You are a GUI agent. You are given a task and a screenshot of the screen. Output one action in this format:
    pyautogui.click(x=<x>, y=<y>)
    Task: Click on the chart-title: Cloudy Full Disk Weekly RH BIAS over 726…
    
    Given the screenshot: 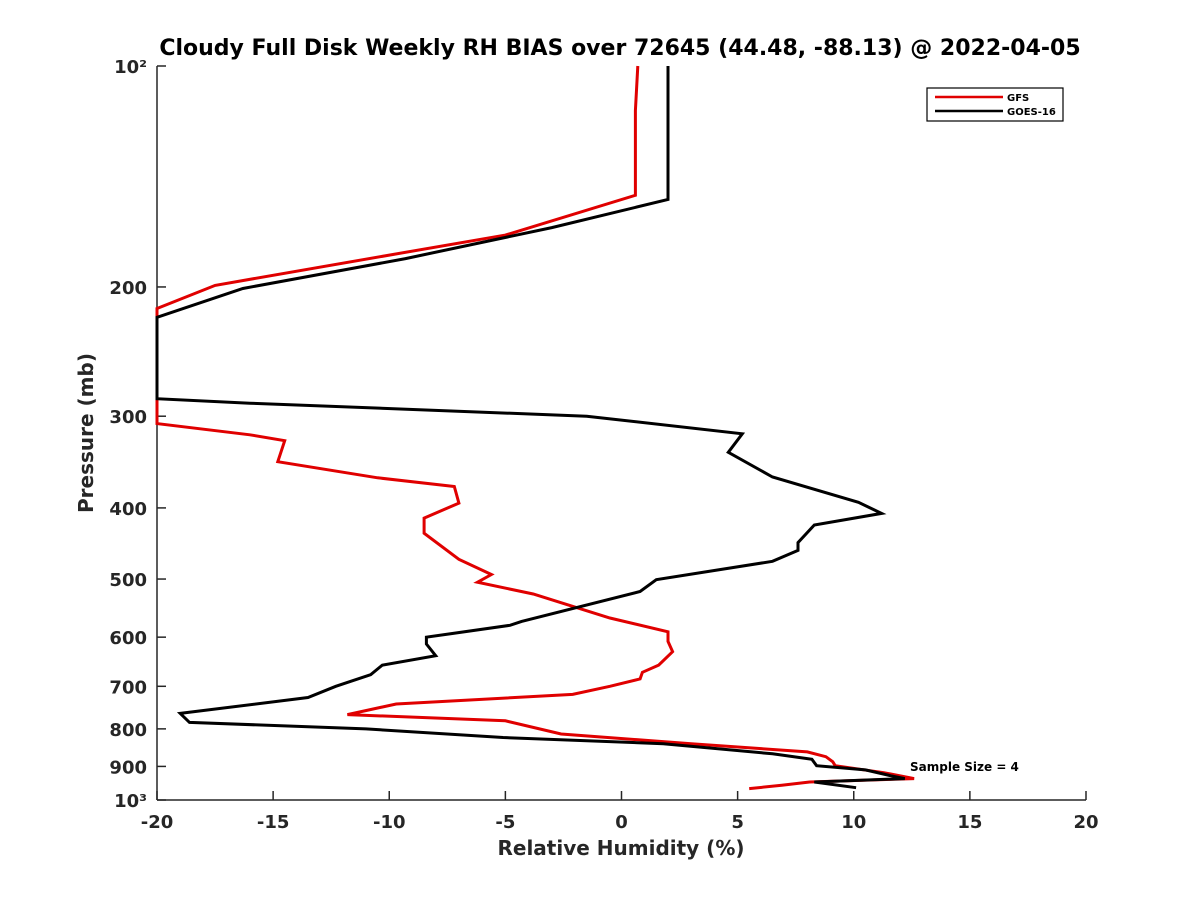 What is the action you would take?
    pyautogui.click(x=619, y=48)
    